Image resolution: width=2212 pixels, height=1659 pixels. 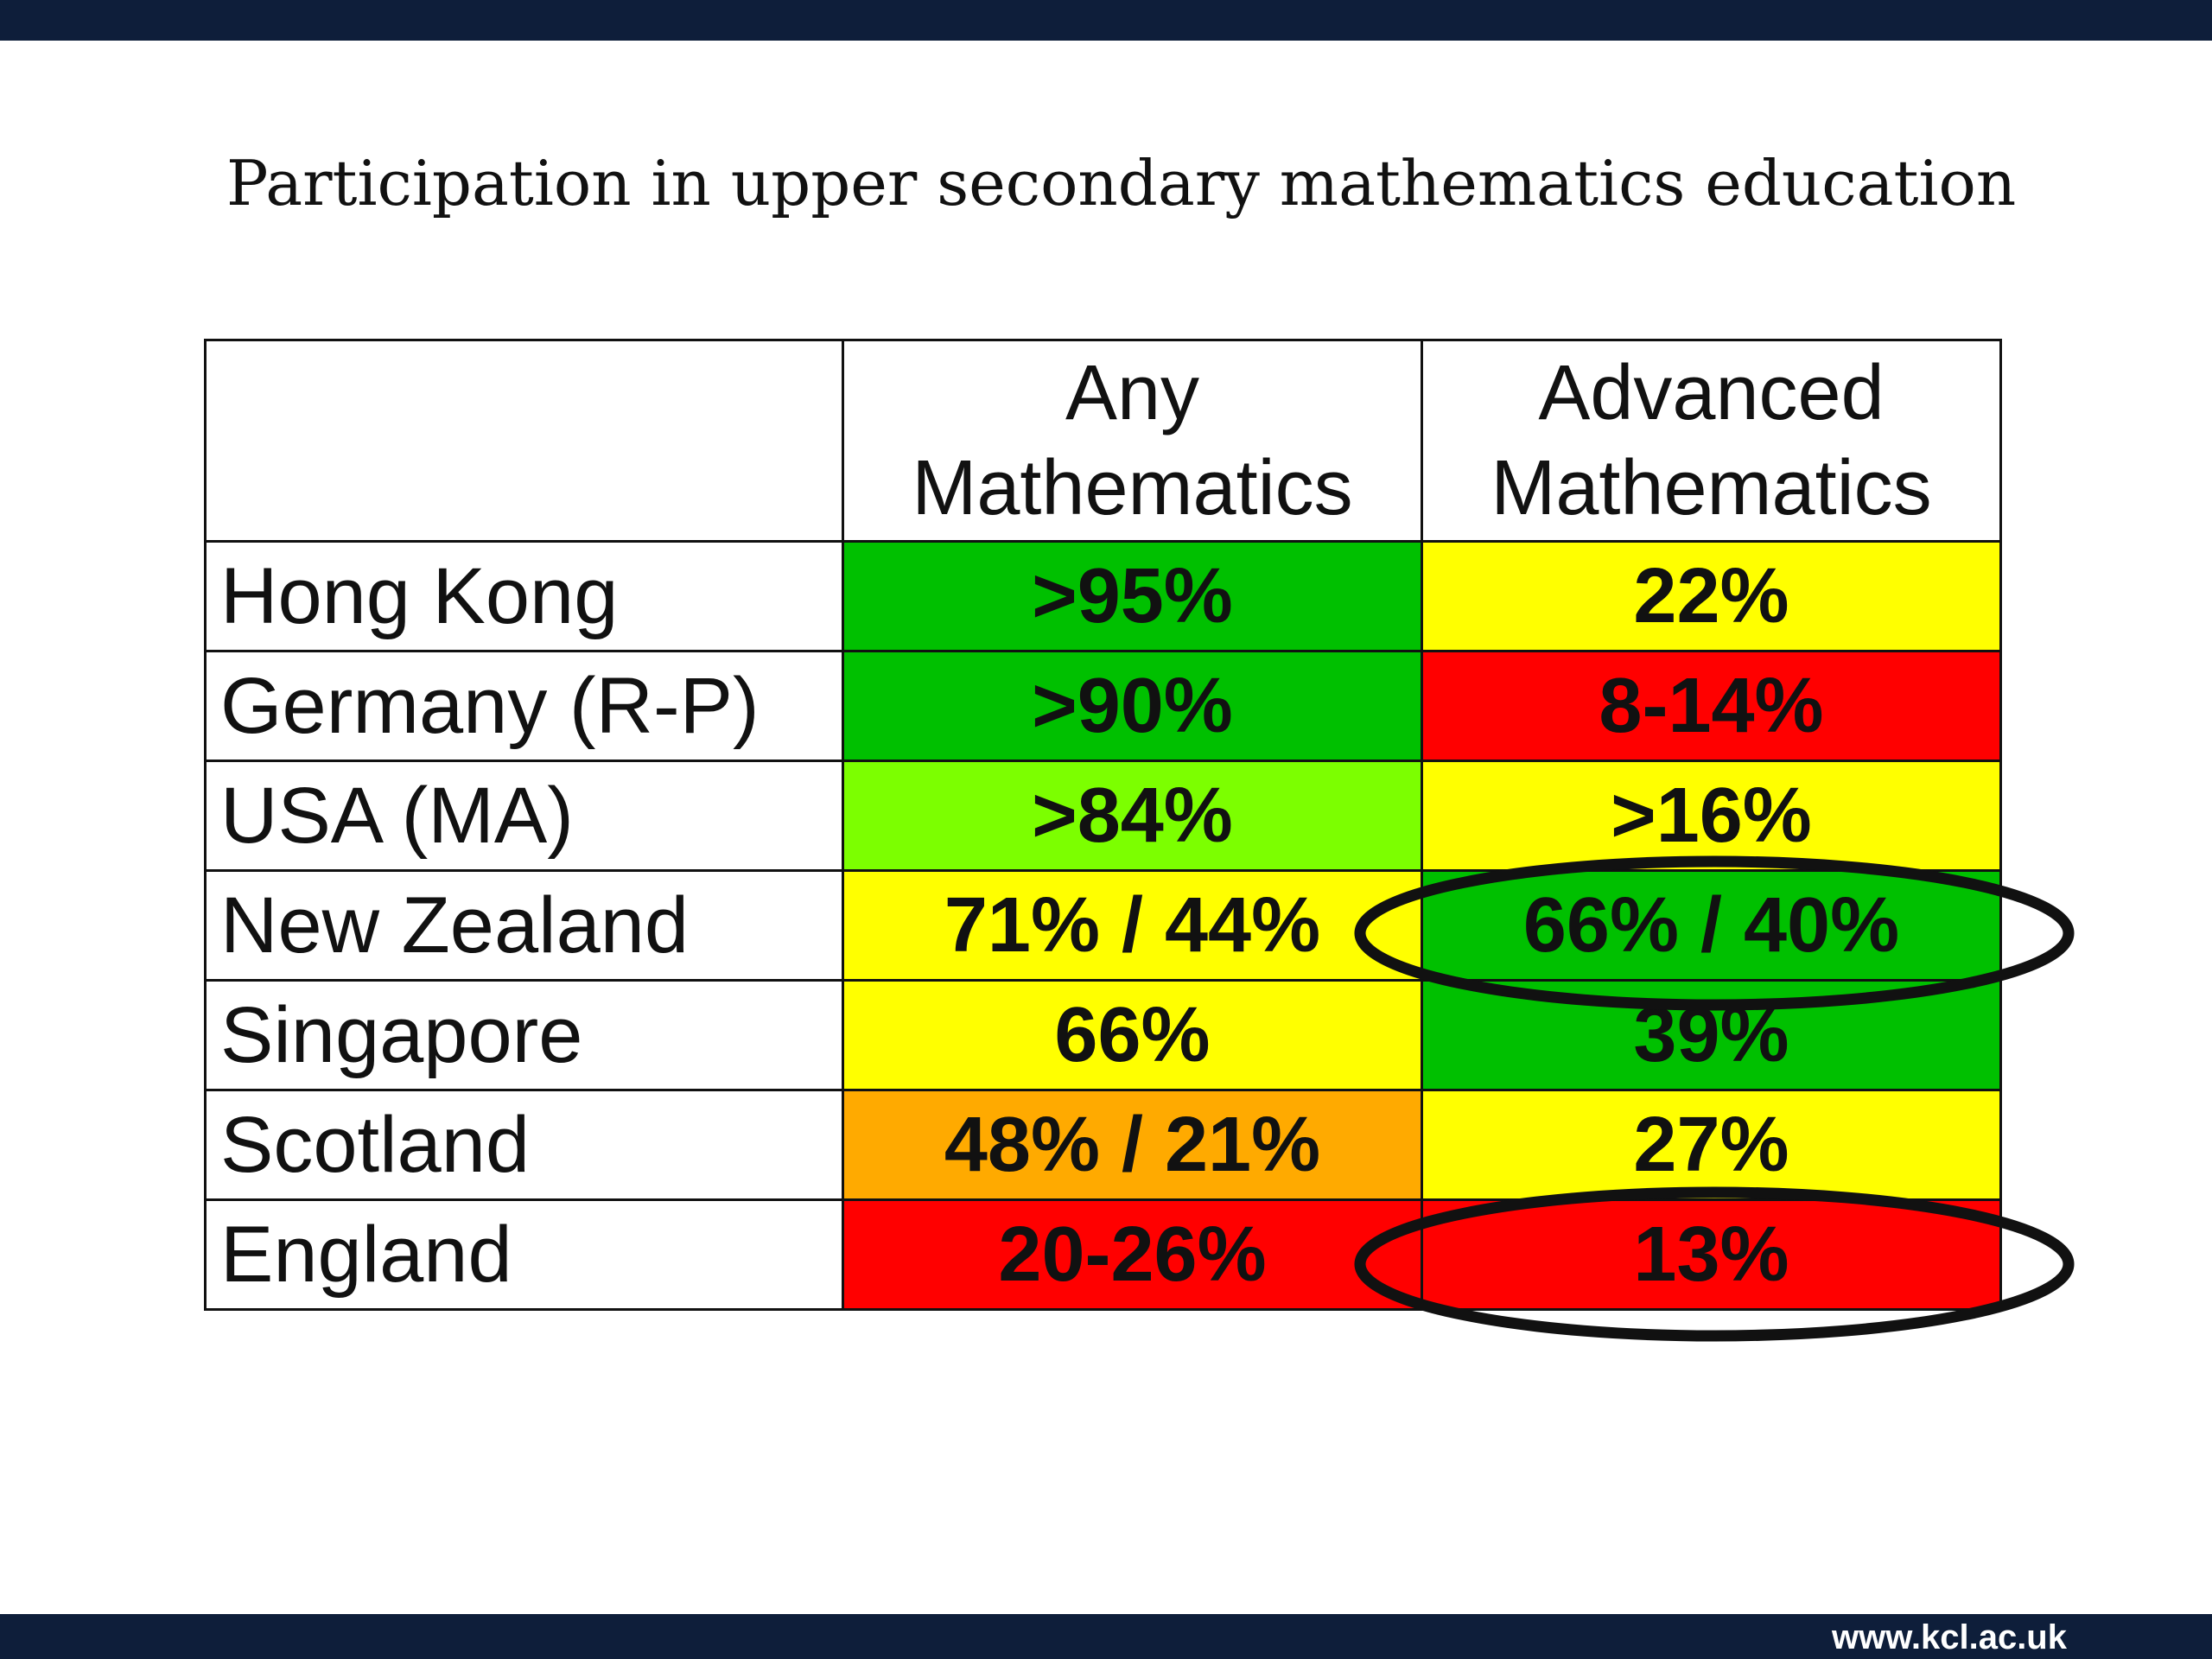 What do you see at coordinates (1132, 596) in the screenshot?
I see `any-math-cell: >95%` at bounding box center [1132, 596].